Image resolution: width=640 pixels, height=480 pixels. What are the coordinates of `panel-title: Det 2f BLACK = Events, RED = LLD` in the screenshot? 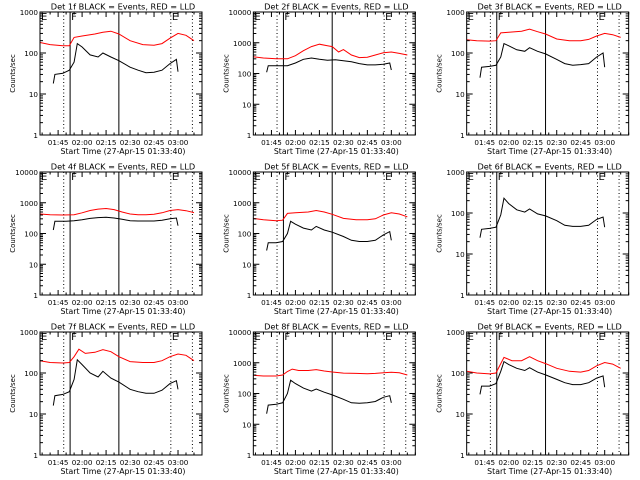 It's located at (336, 7).